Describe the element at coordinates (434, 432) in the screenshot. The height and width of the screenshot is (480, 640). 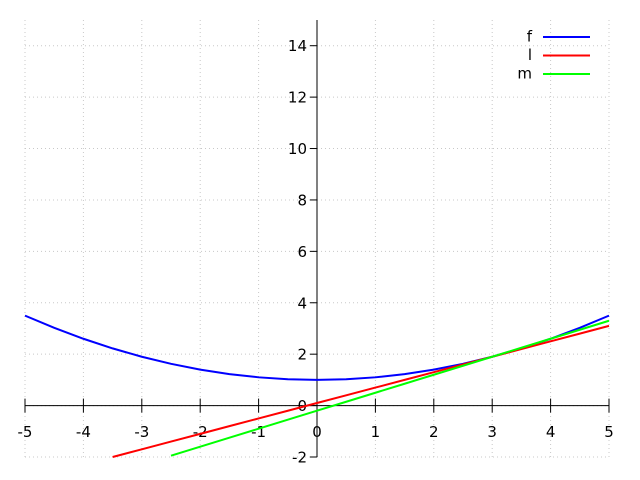
I see `x-tick-label: 2` at that location.